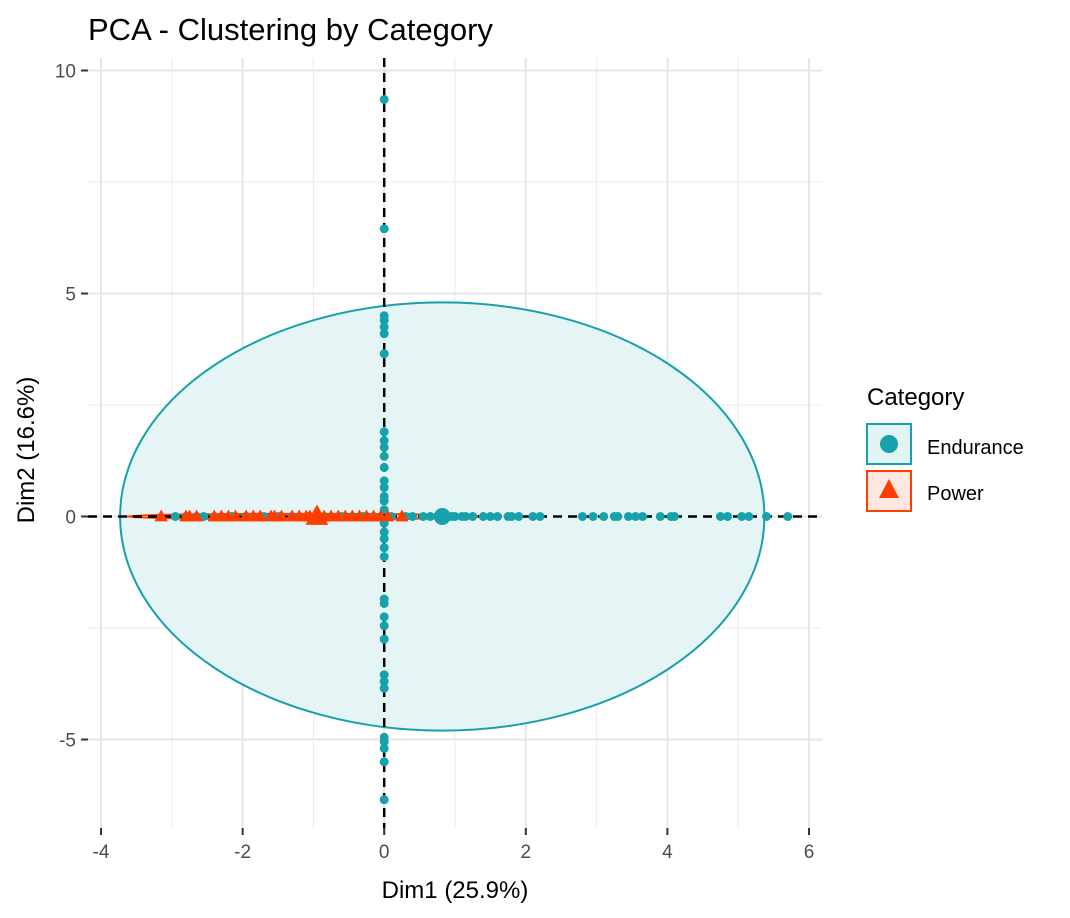  I want to click on y-tick-label: 5, so click(70, 295).